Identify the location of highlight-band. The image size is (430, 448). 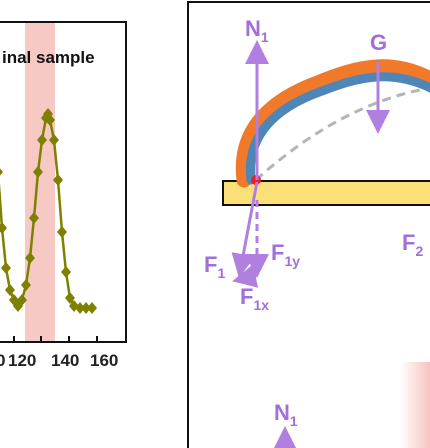
(40, 182).